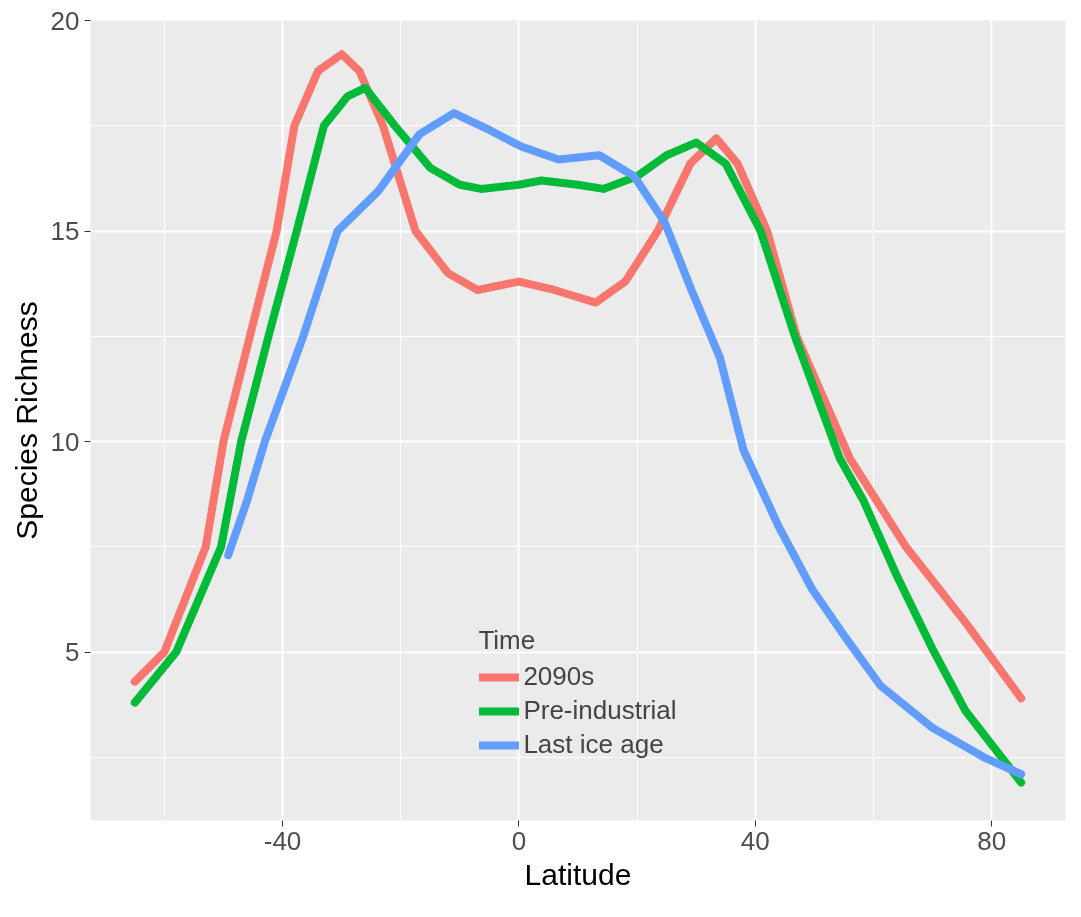 This screenshot has width=1081, height=917. What do you see at coordinates (992, 840) in the screenshot?
I see `x-tick-label: 80` at bounding box center [992, 840].